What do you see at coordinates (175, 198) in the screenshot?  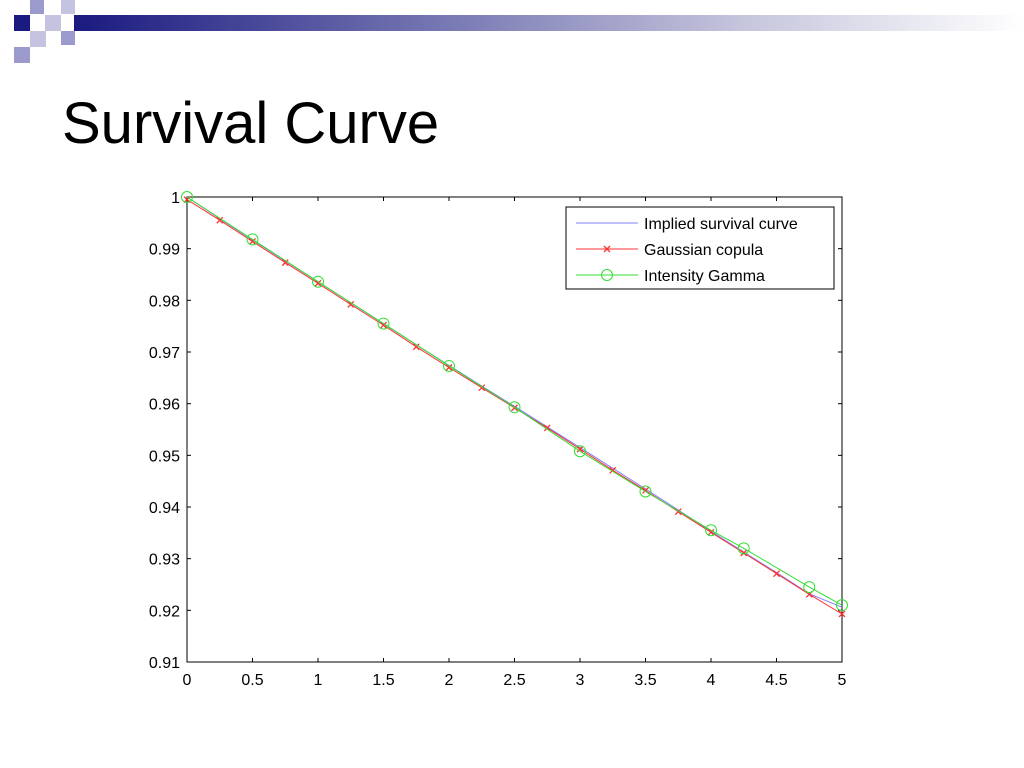 I see `y-tick-label: 1` at bounding box center [175, 198].